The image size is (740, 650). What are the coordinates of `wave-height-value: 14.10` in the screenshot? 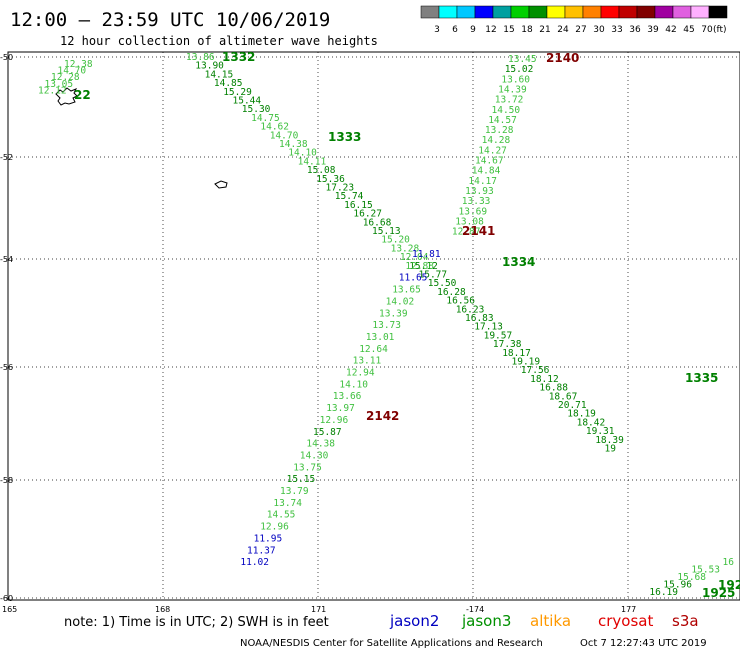 It's located at (353, 384).